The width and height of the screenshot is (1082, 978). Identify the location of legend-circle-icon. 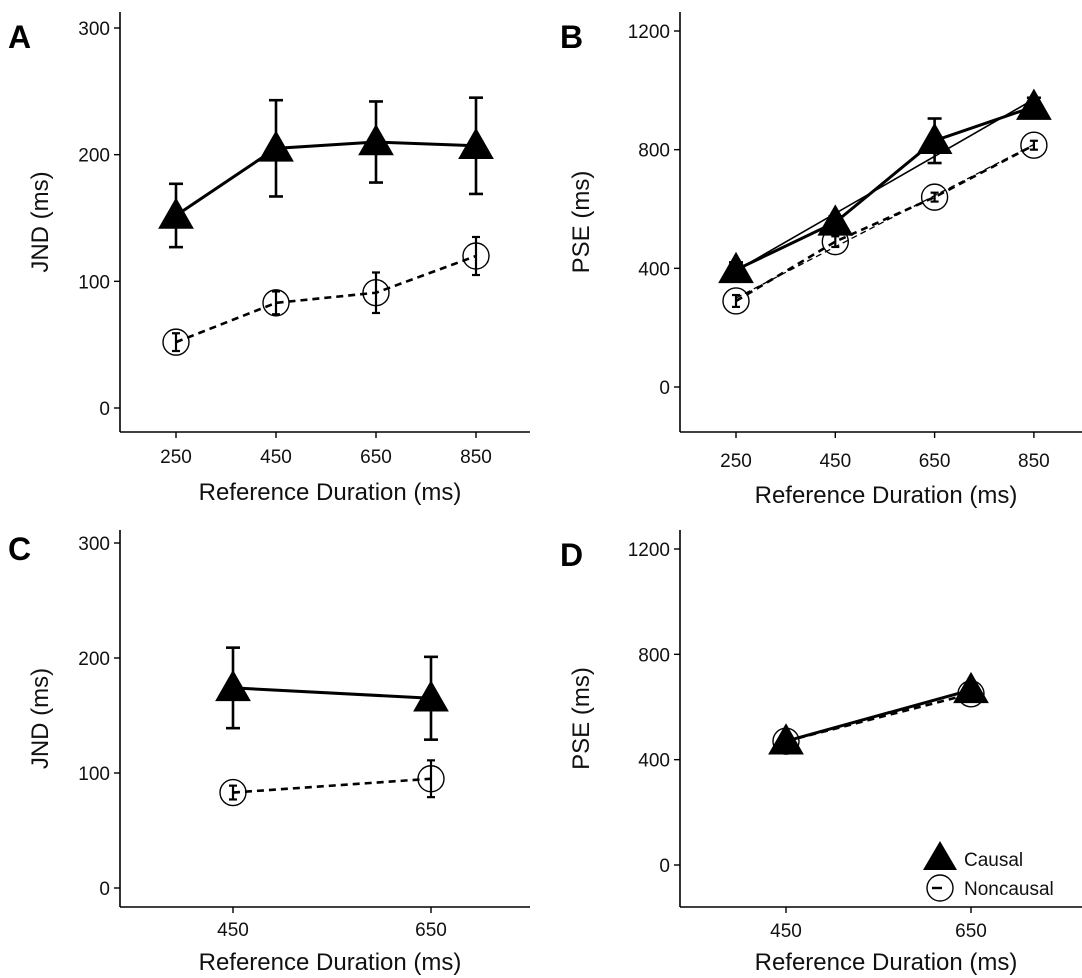
(940, 888).